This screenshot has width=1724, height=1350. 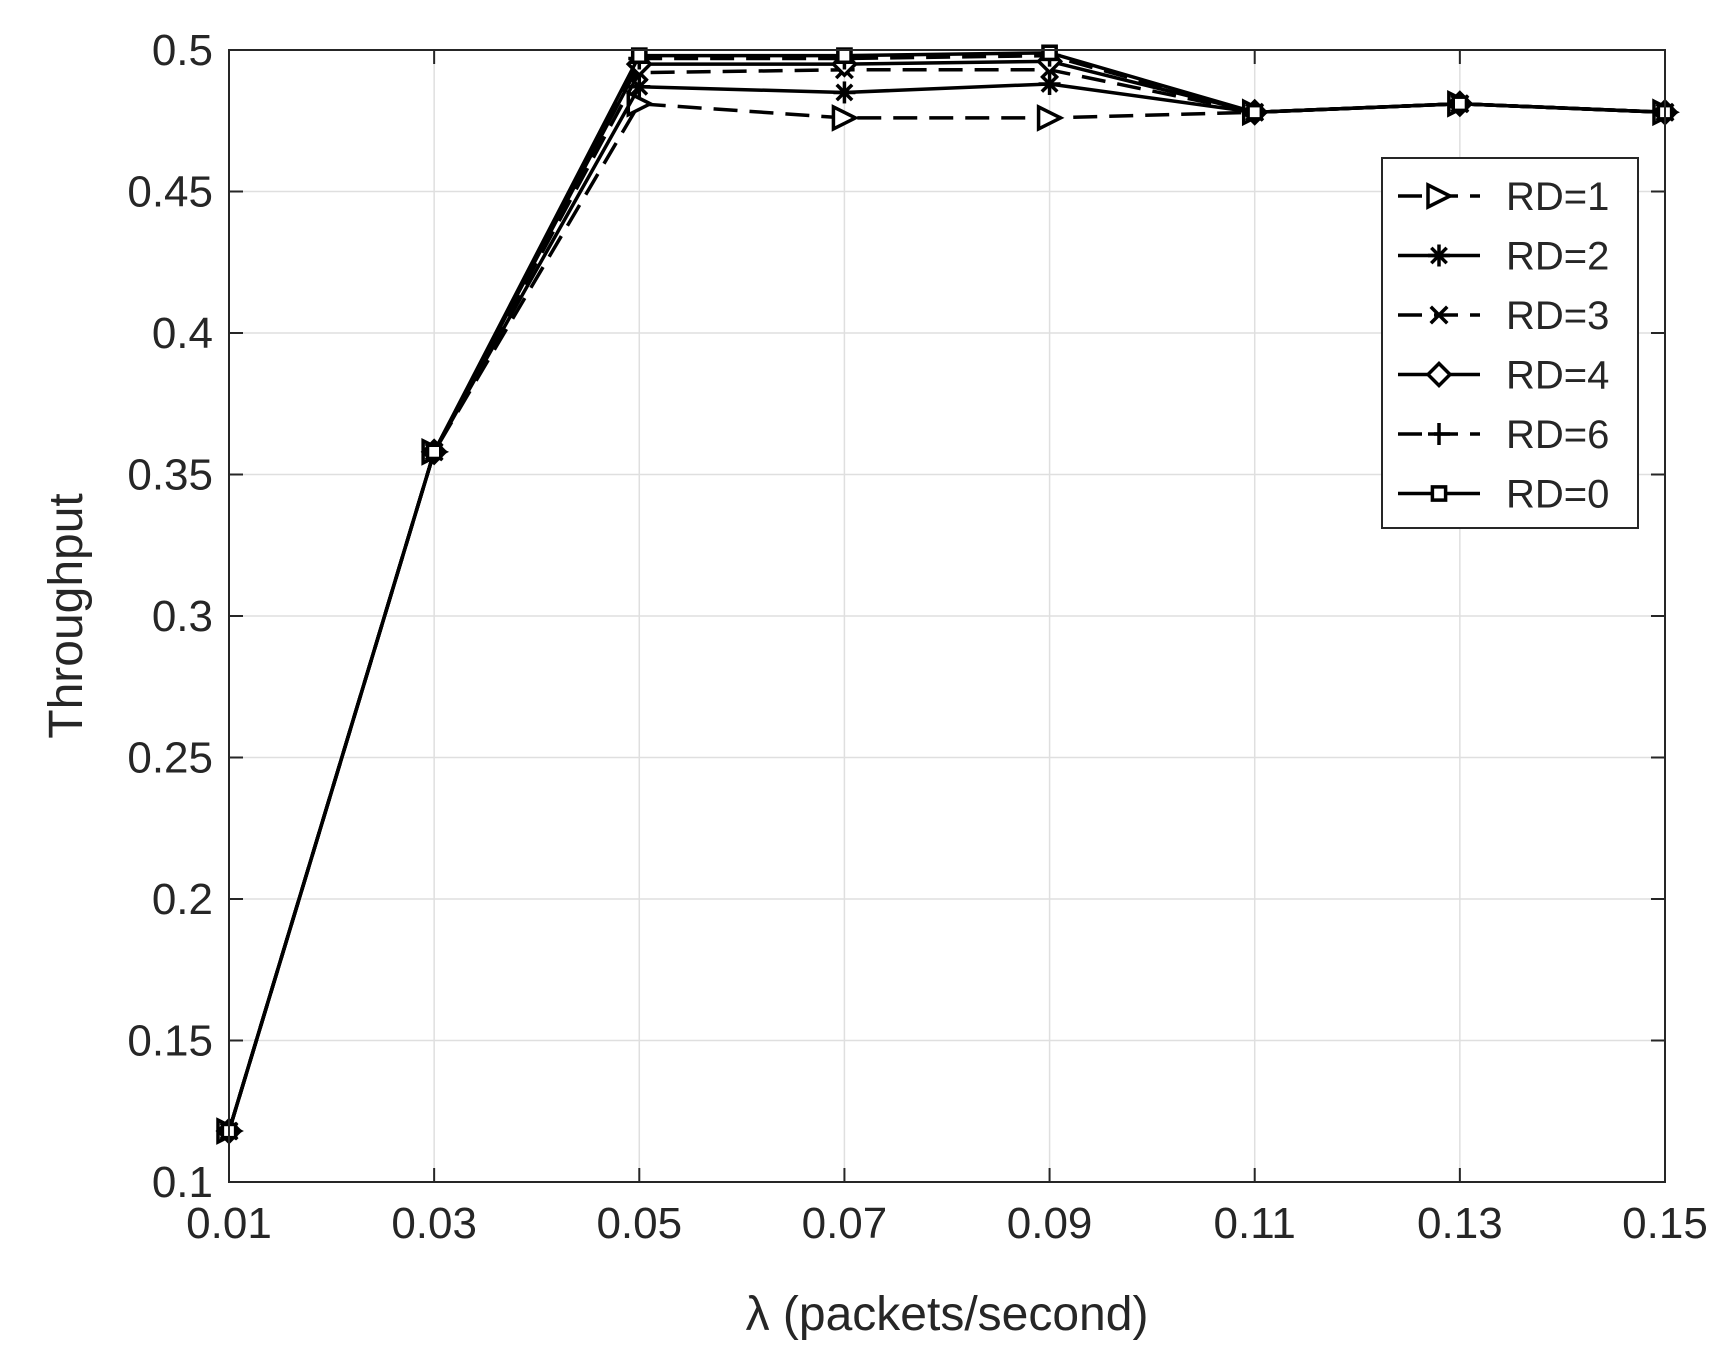 I want to click on legend-item: RD=2, so click(x=1503, y=257).